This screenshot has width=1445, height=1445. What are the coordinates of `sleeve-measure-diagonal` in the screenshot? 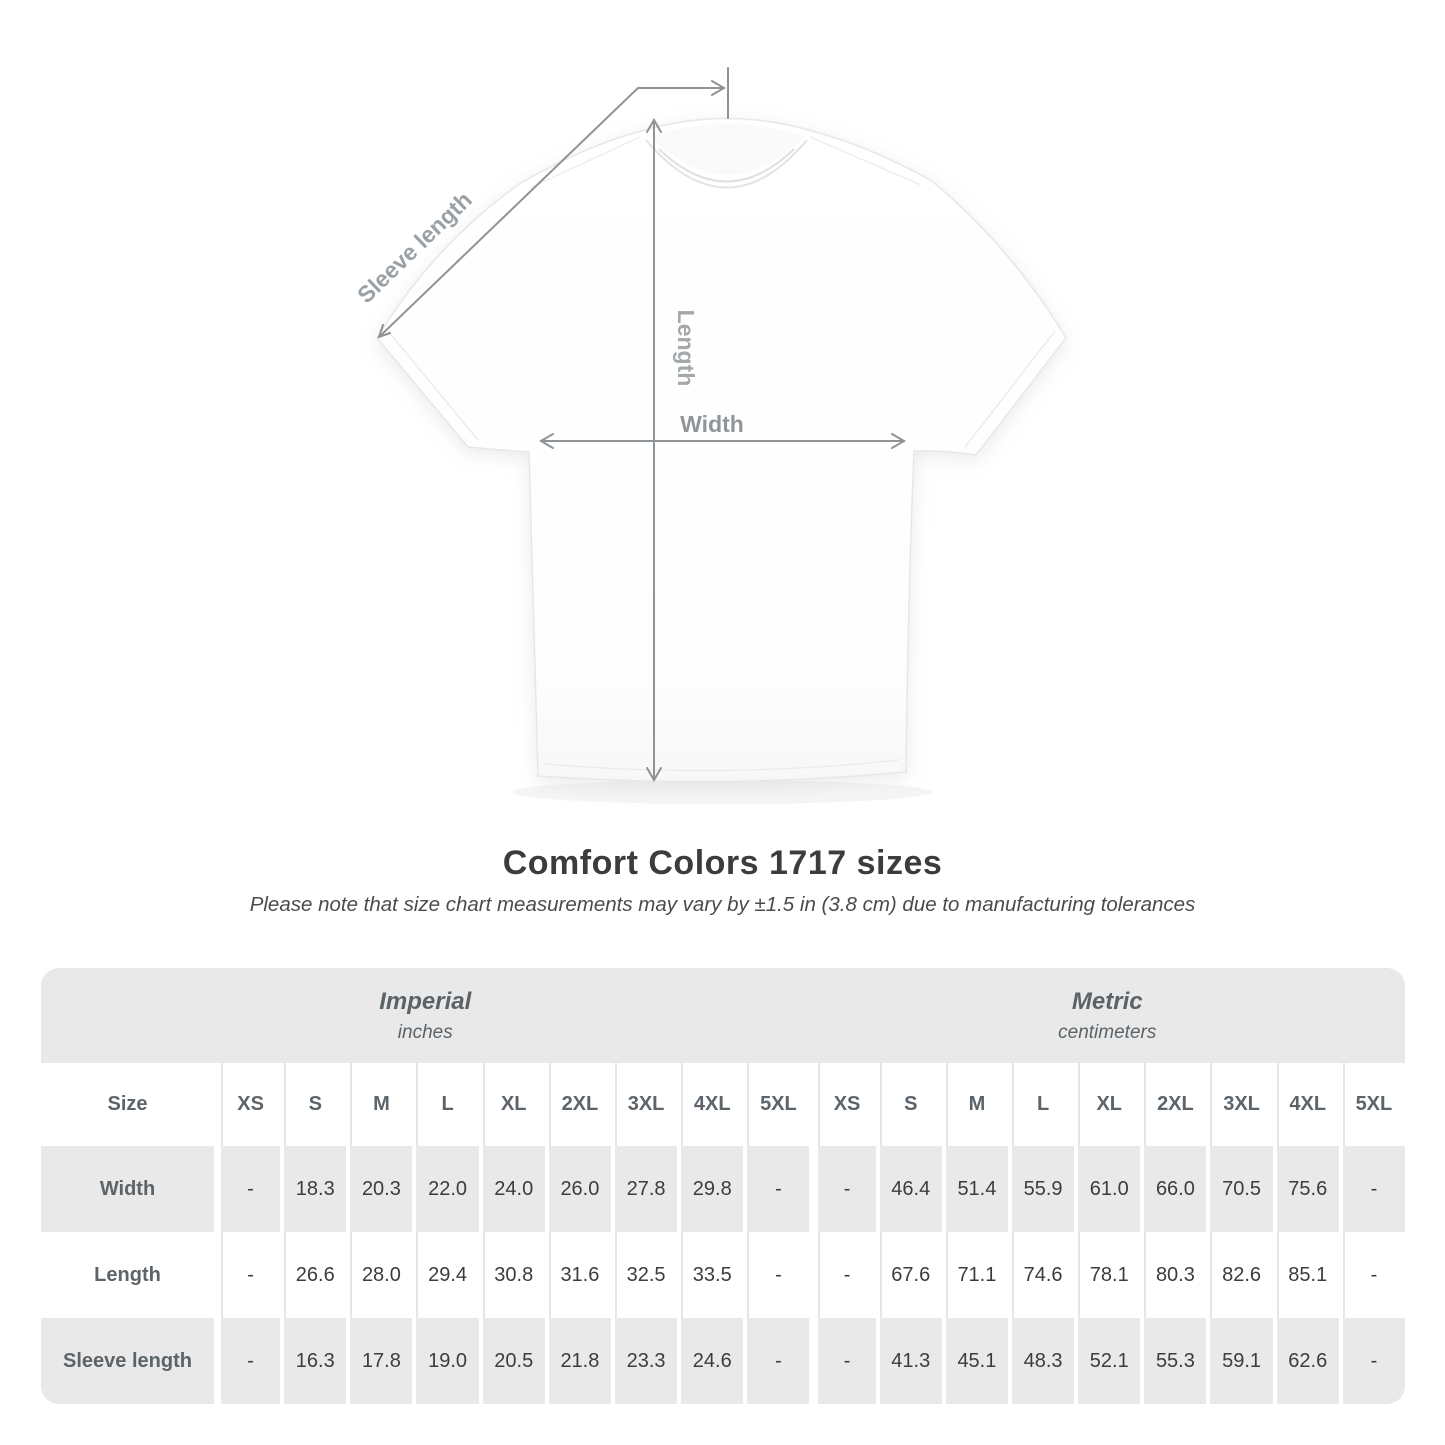 It's located at (508, 212).